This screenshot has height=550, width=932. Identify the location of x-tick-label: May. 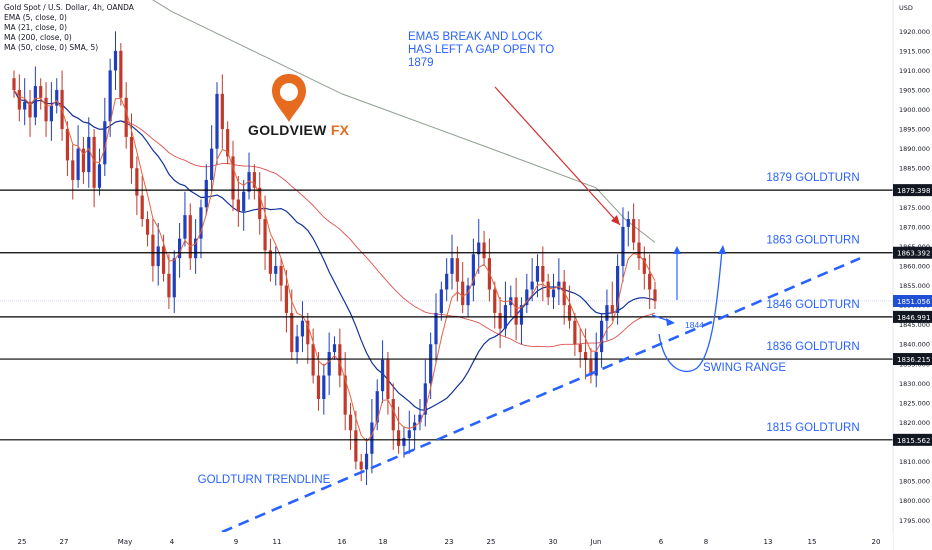
(125, 542).